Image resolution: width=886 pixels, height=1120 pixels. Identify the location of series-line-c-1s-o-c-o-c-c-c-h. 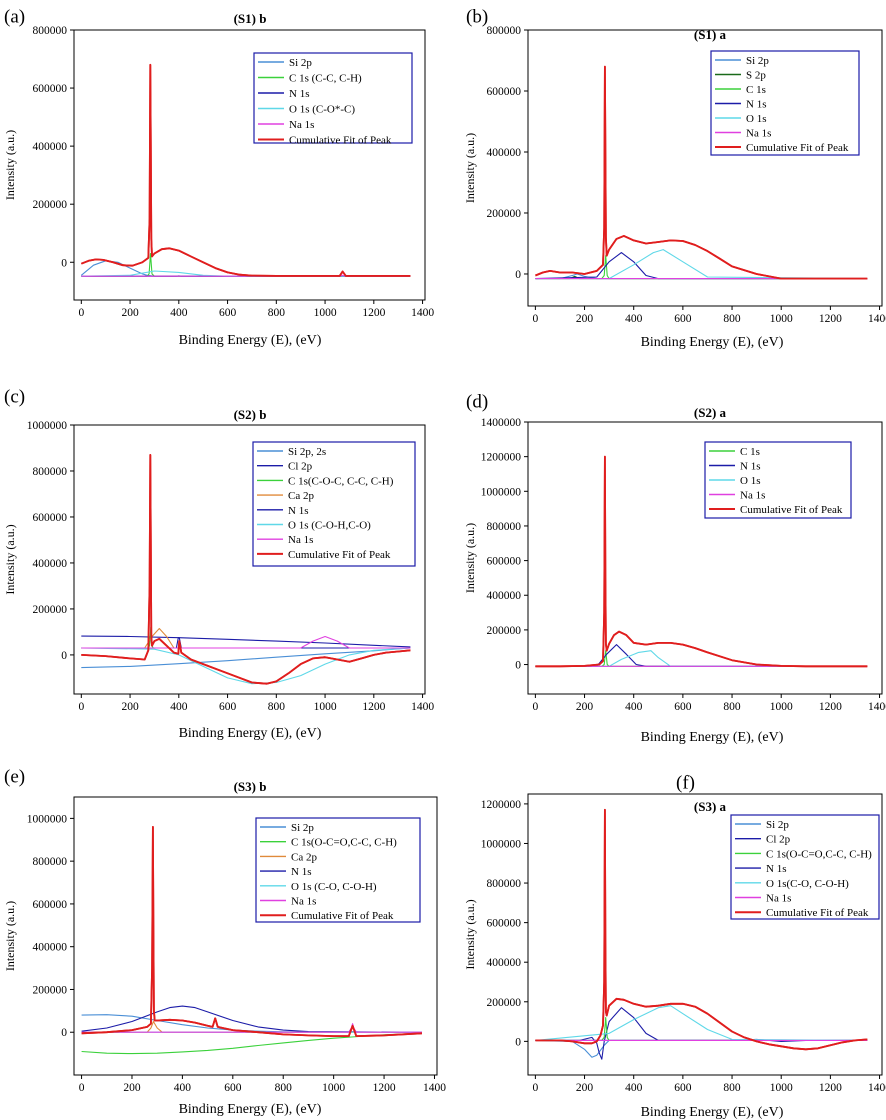
(251, 1043).